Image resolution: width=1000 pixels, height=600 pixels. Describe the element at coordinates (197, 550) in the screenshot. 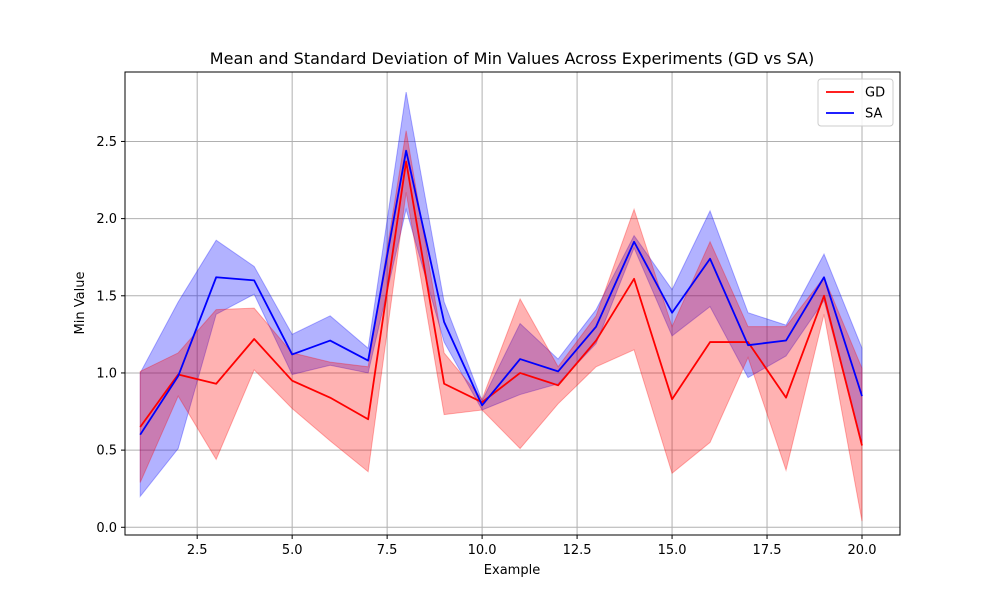

I see `x-tick-label: 2.5` at that location.